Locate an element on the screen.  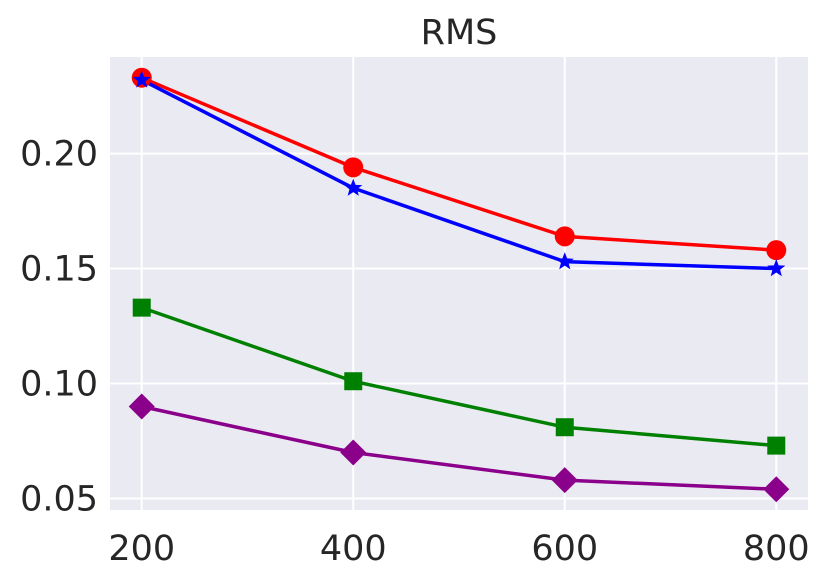
y-tick-label: 0.05 is located at coordinates (59, 500).